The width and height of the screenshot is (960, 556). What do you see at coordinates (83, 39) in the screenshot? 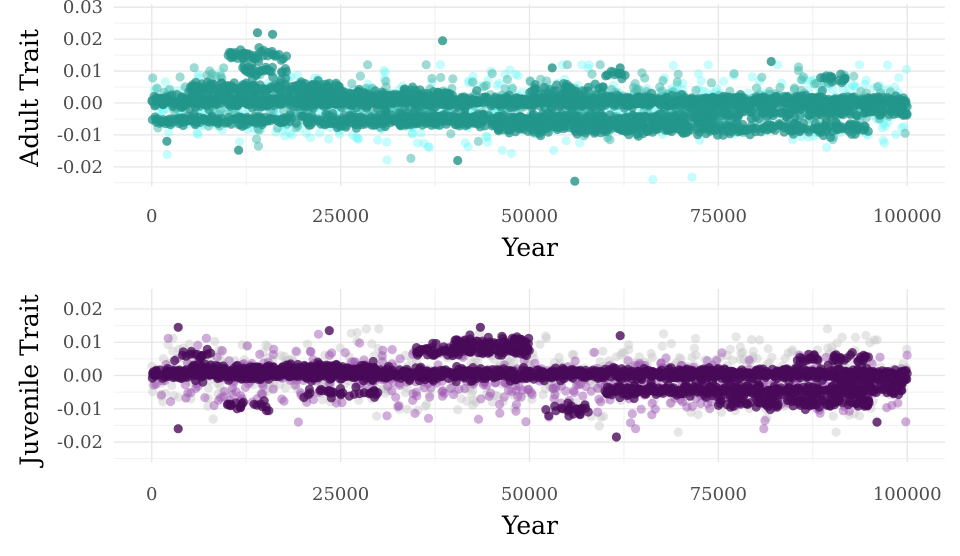
I see `y-tick-label: 0.02` at bounding box center [83, 39].